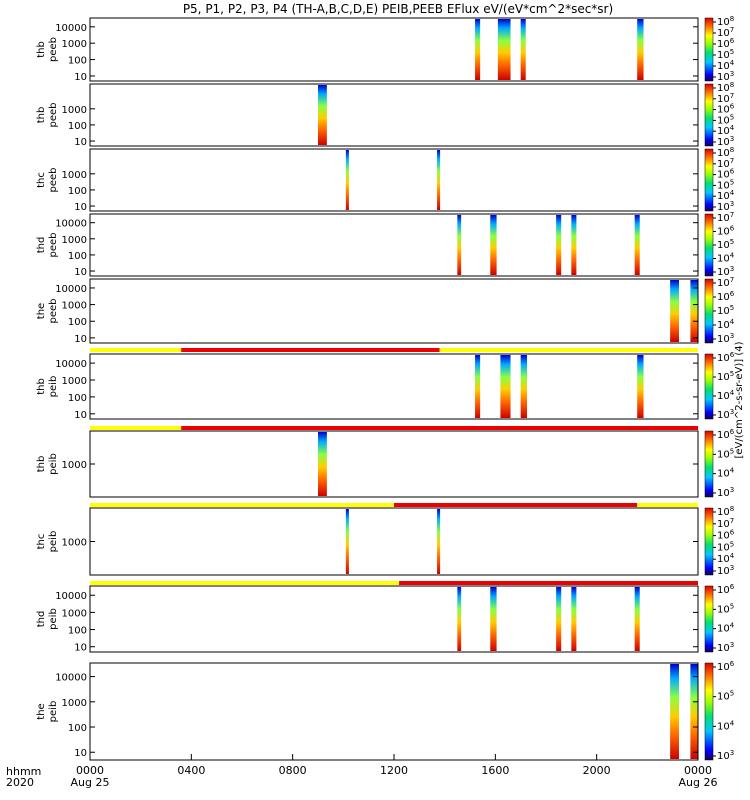  I want to click on x-tick-label: 2000, so click(597, 770).